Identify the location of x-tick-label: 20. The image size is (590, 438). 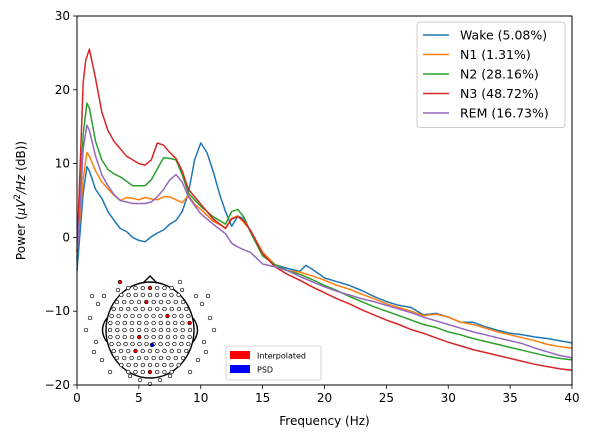
(324, 398).